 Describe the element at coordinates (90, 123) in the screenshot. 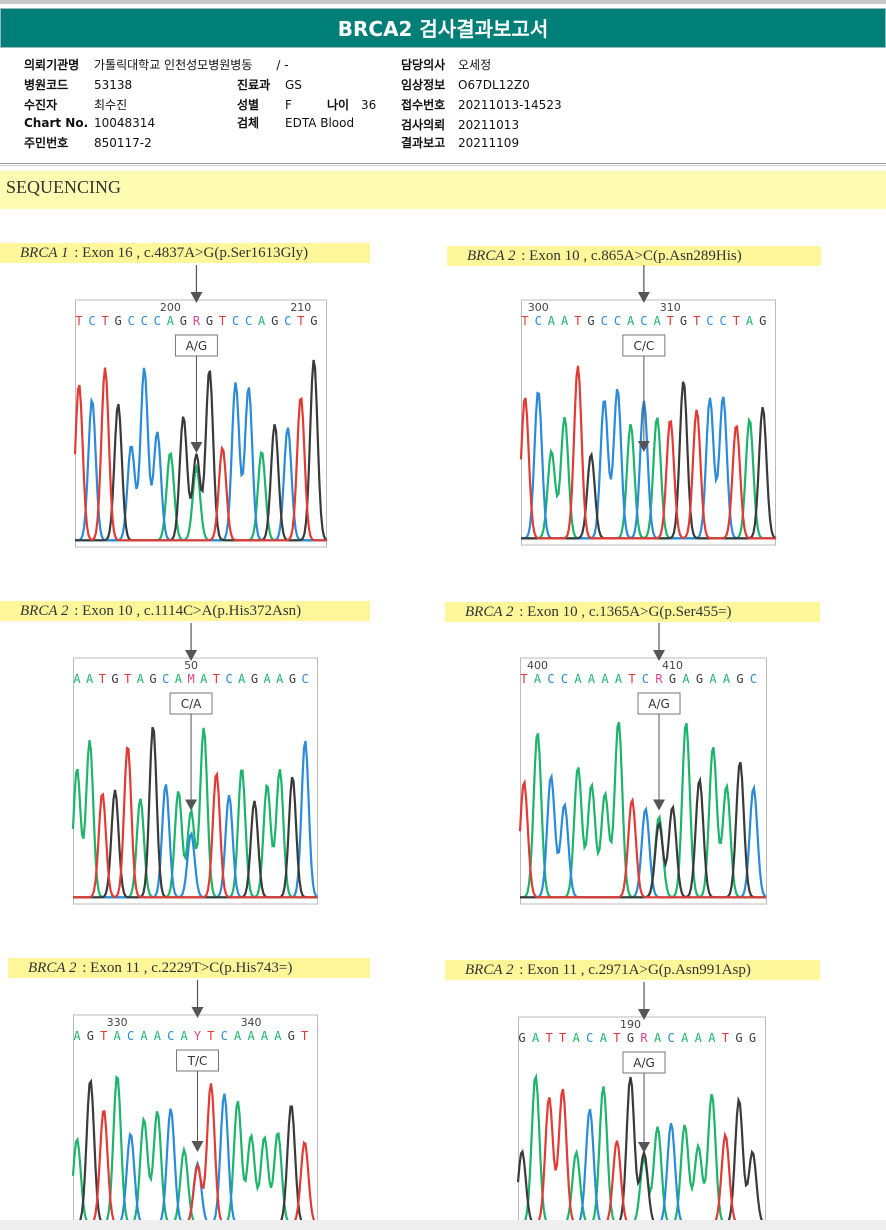

I see `info-chart-no: Chart No. 10048314` at that location.